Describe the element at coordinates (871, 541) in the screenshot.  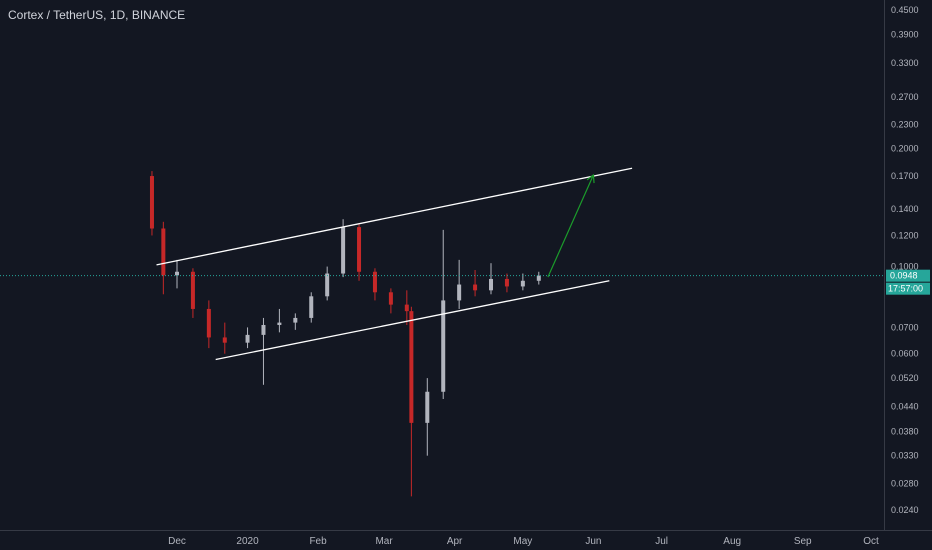
I see `x-tick-label: Oct` at that location.